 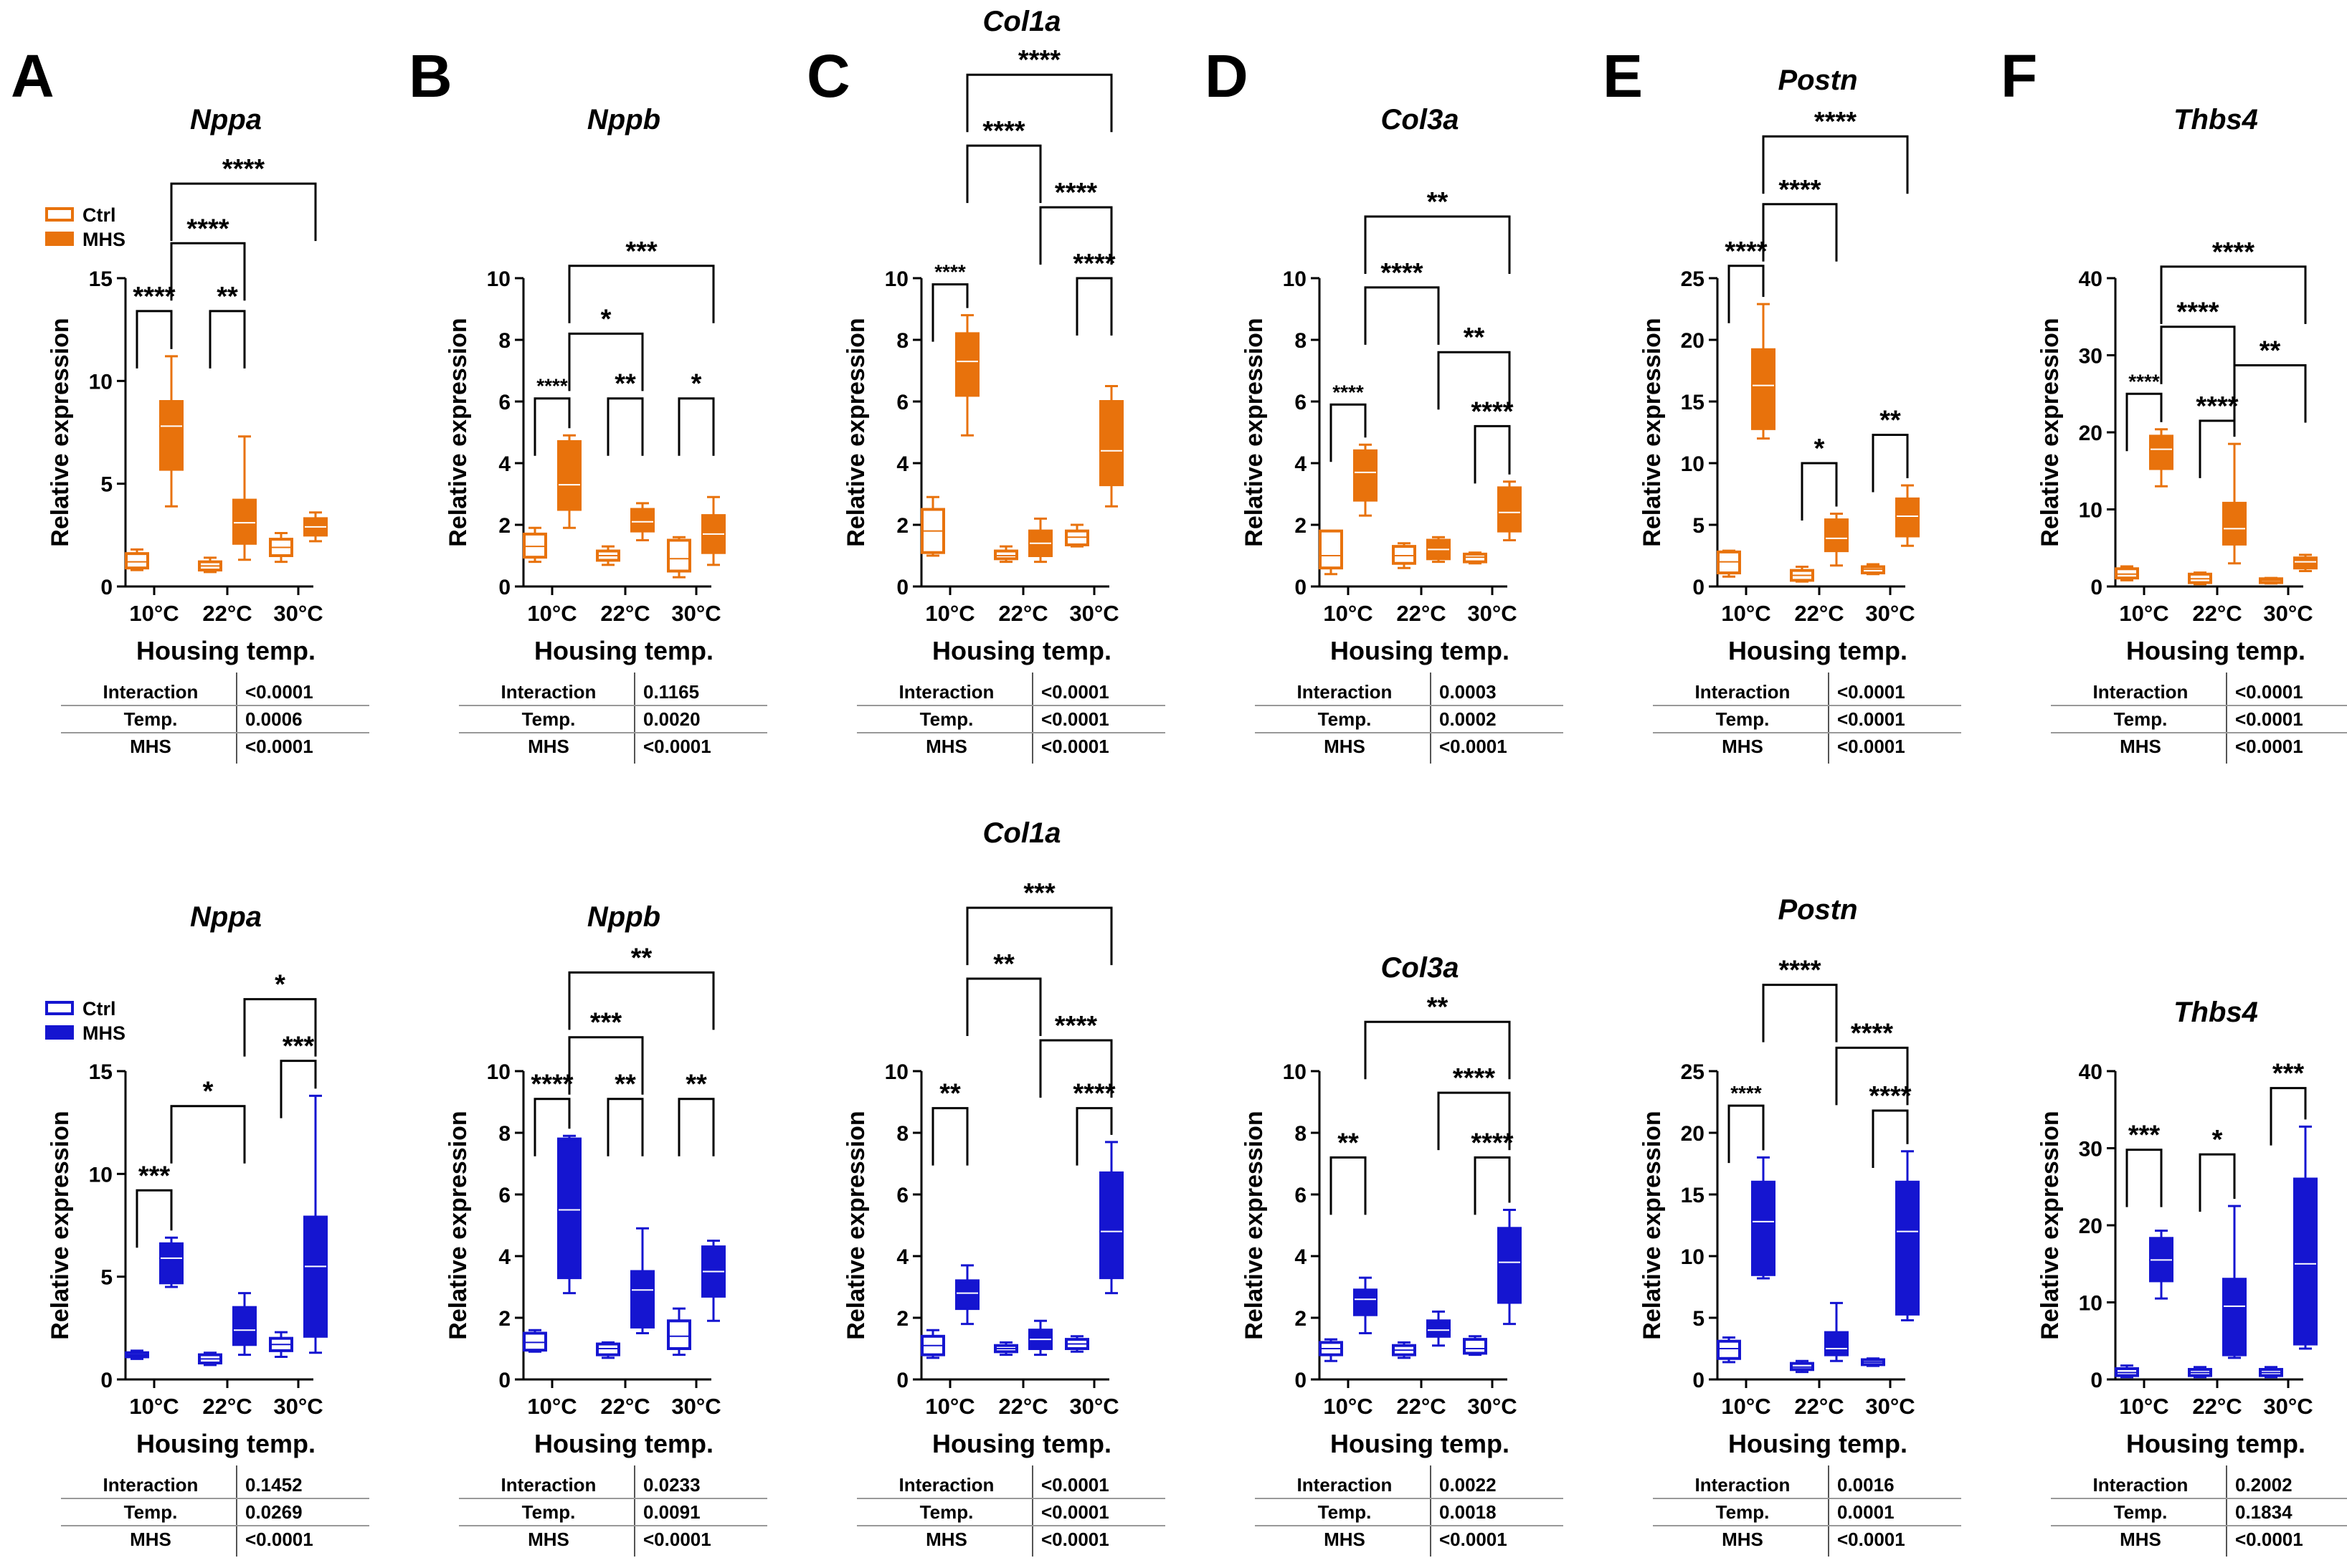 What do you see at coordinates (299, 1047) in the screenshot?
I see `significance-stars: ***` at bounding box center [299, 1047].